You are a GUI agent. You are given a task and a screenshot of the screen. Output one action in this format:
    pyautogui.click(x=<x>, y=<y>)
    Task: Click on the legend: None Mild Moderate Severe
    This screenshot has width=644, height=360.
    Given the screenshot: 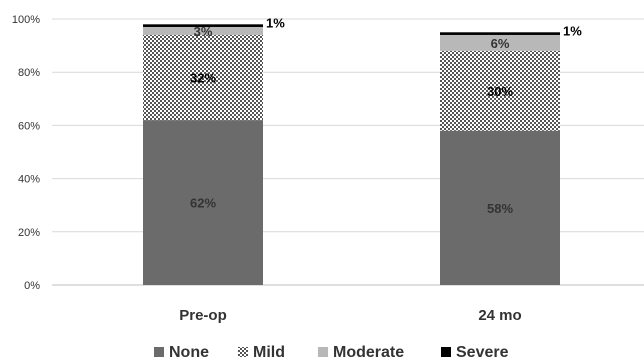 What is the action you would take?
    pyautogui.click(x=331, y=352)
    